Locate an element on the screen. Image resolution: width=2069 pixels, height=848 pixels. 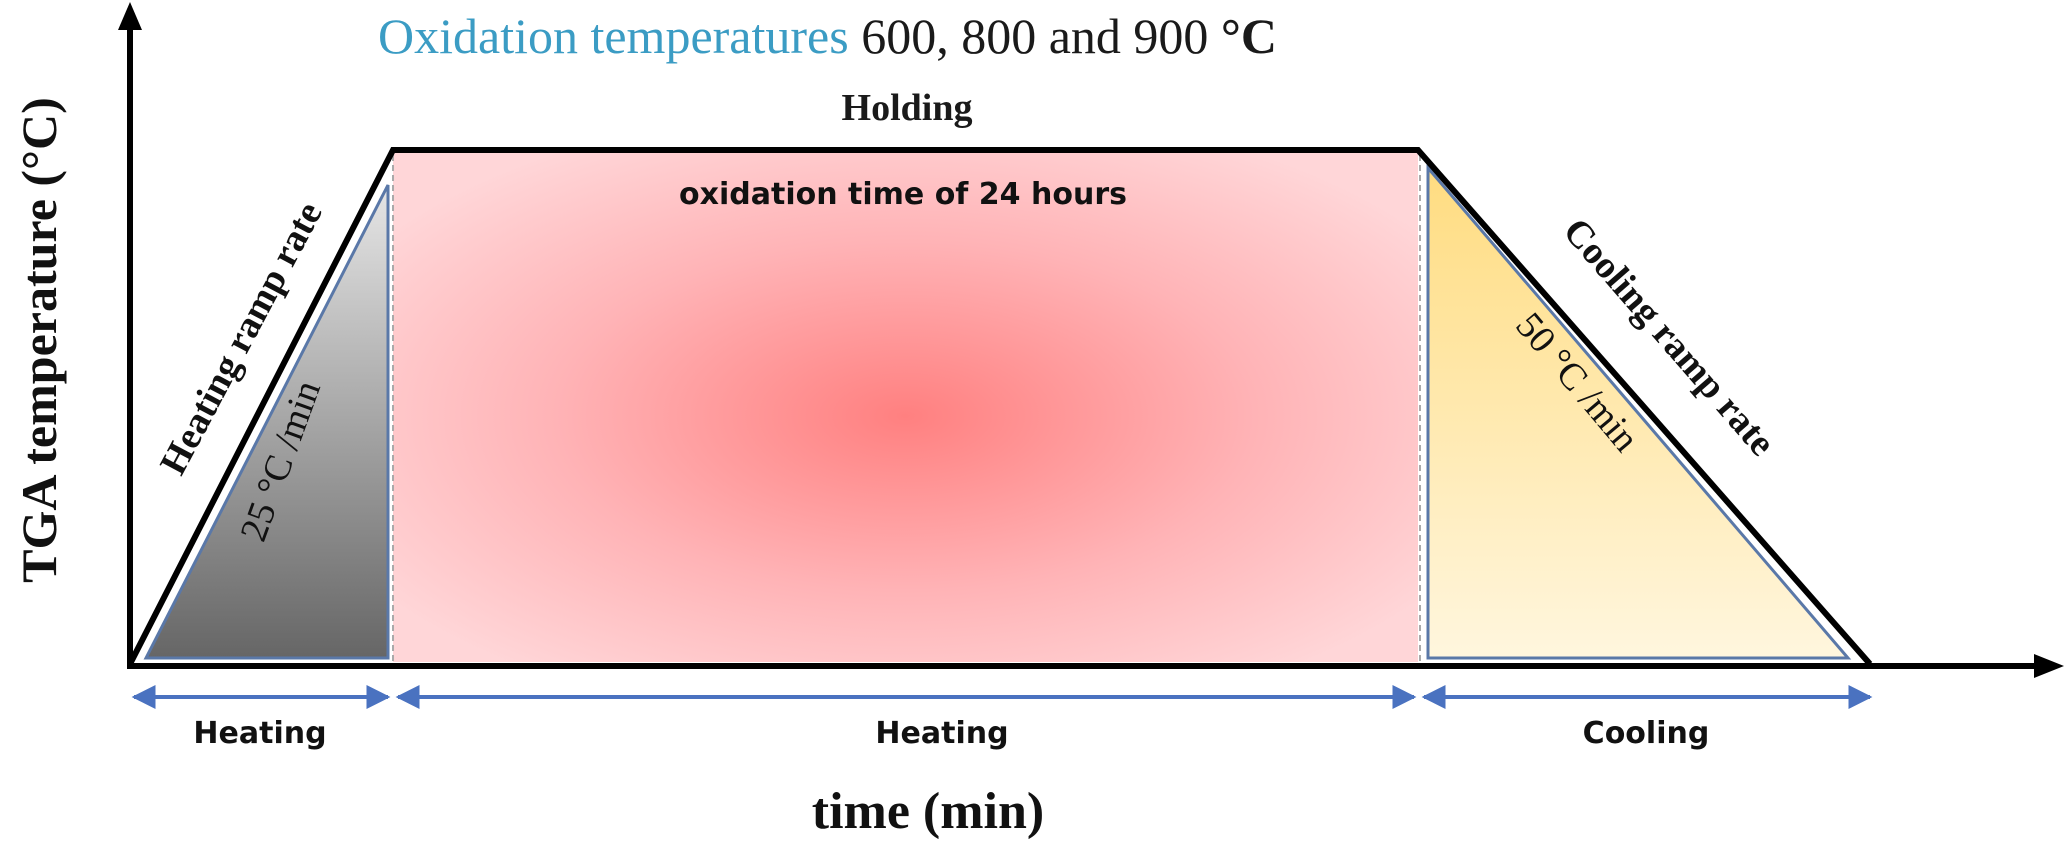
holding-note: oxidation time of 24 hours is located at coordinates (903, 194).